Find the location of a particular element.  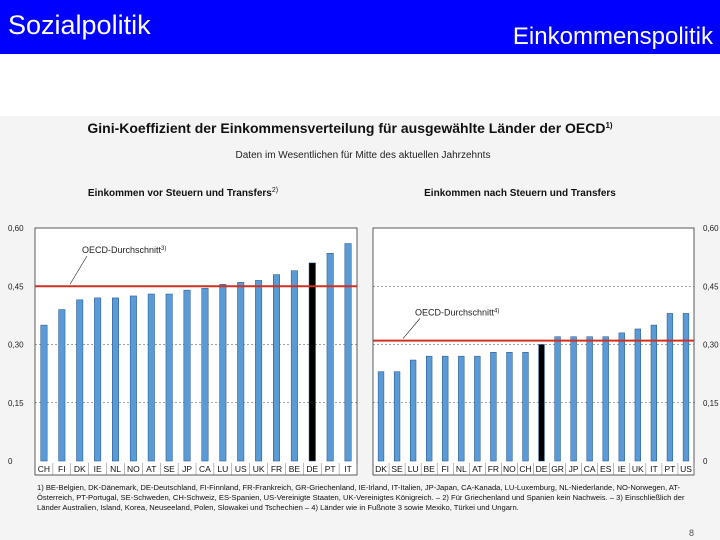

y-tick-label-left: 0,45 is located at coordinates (16, 286).